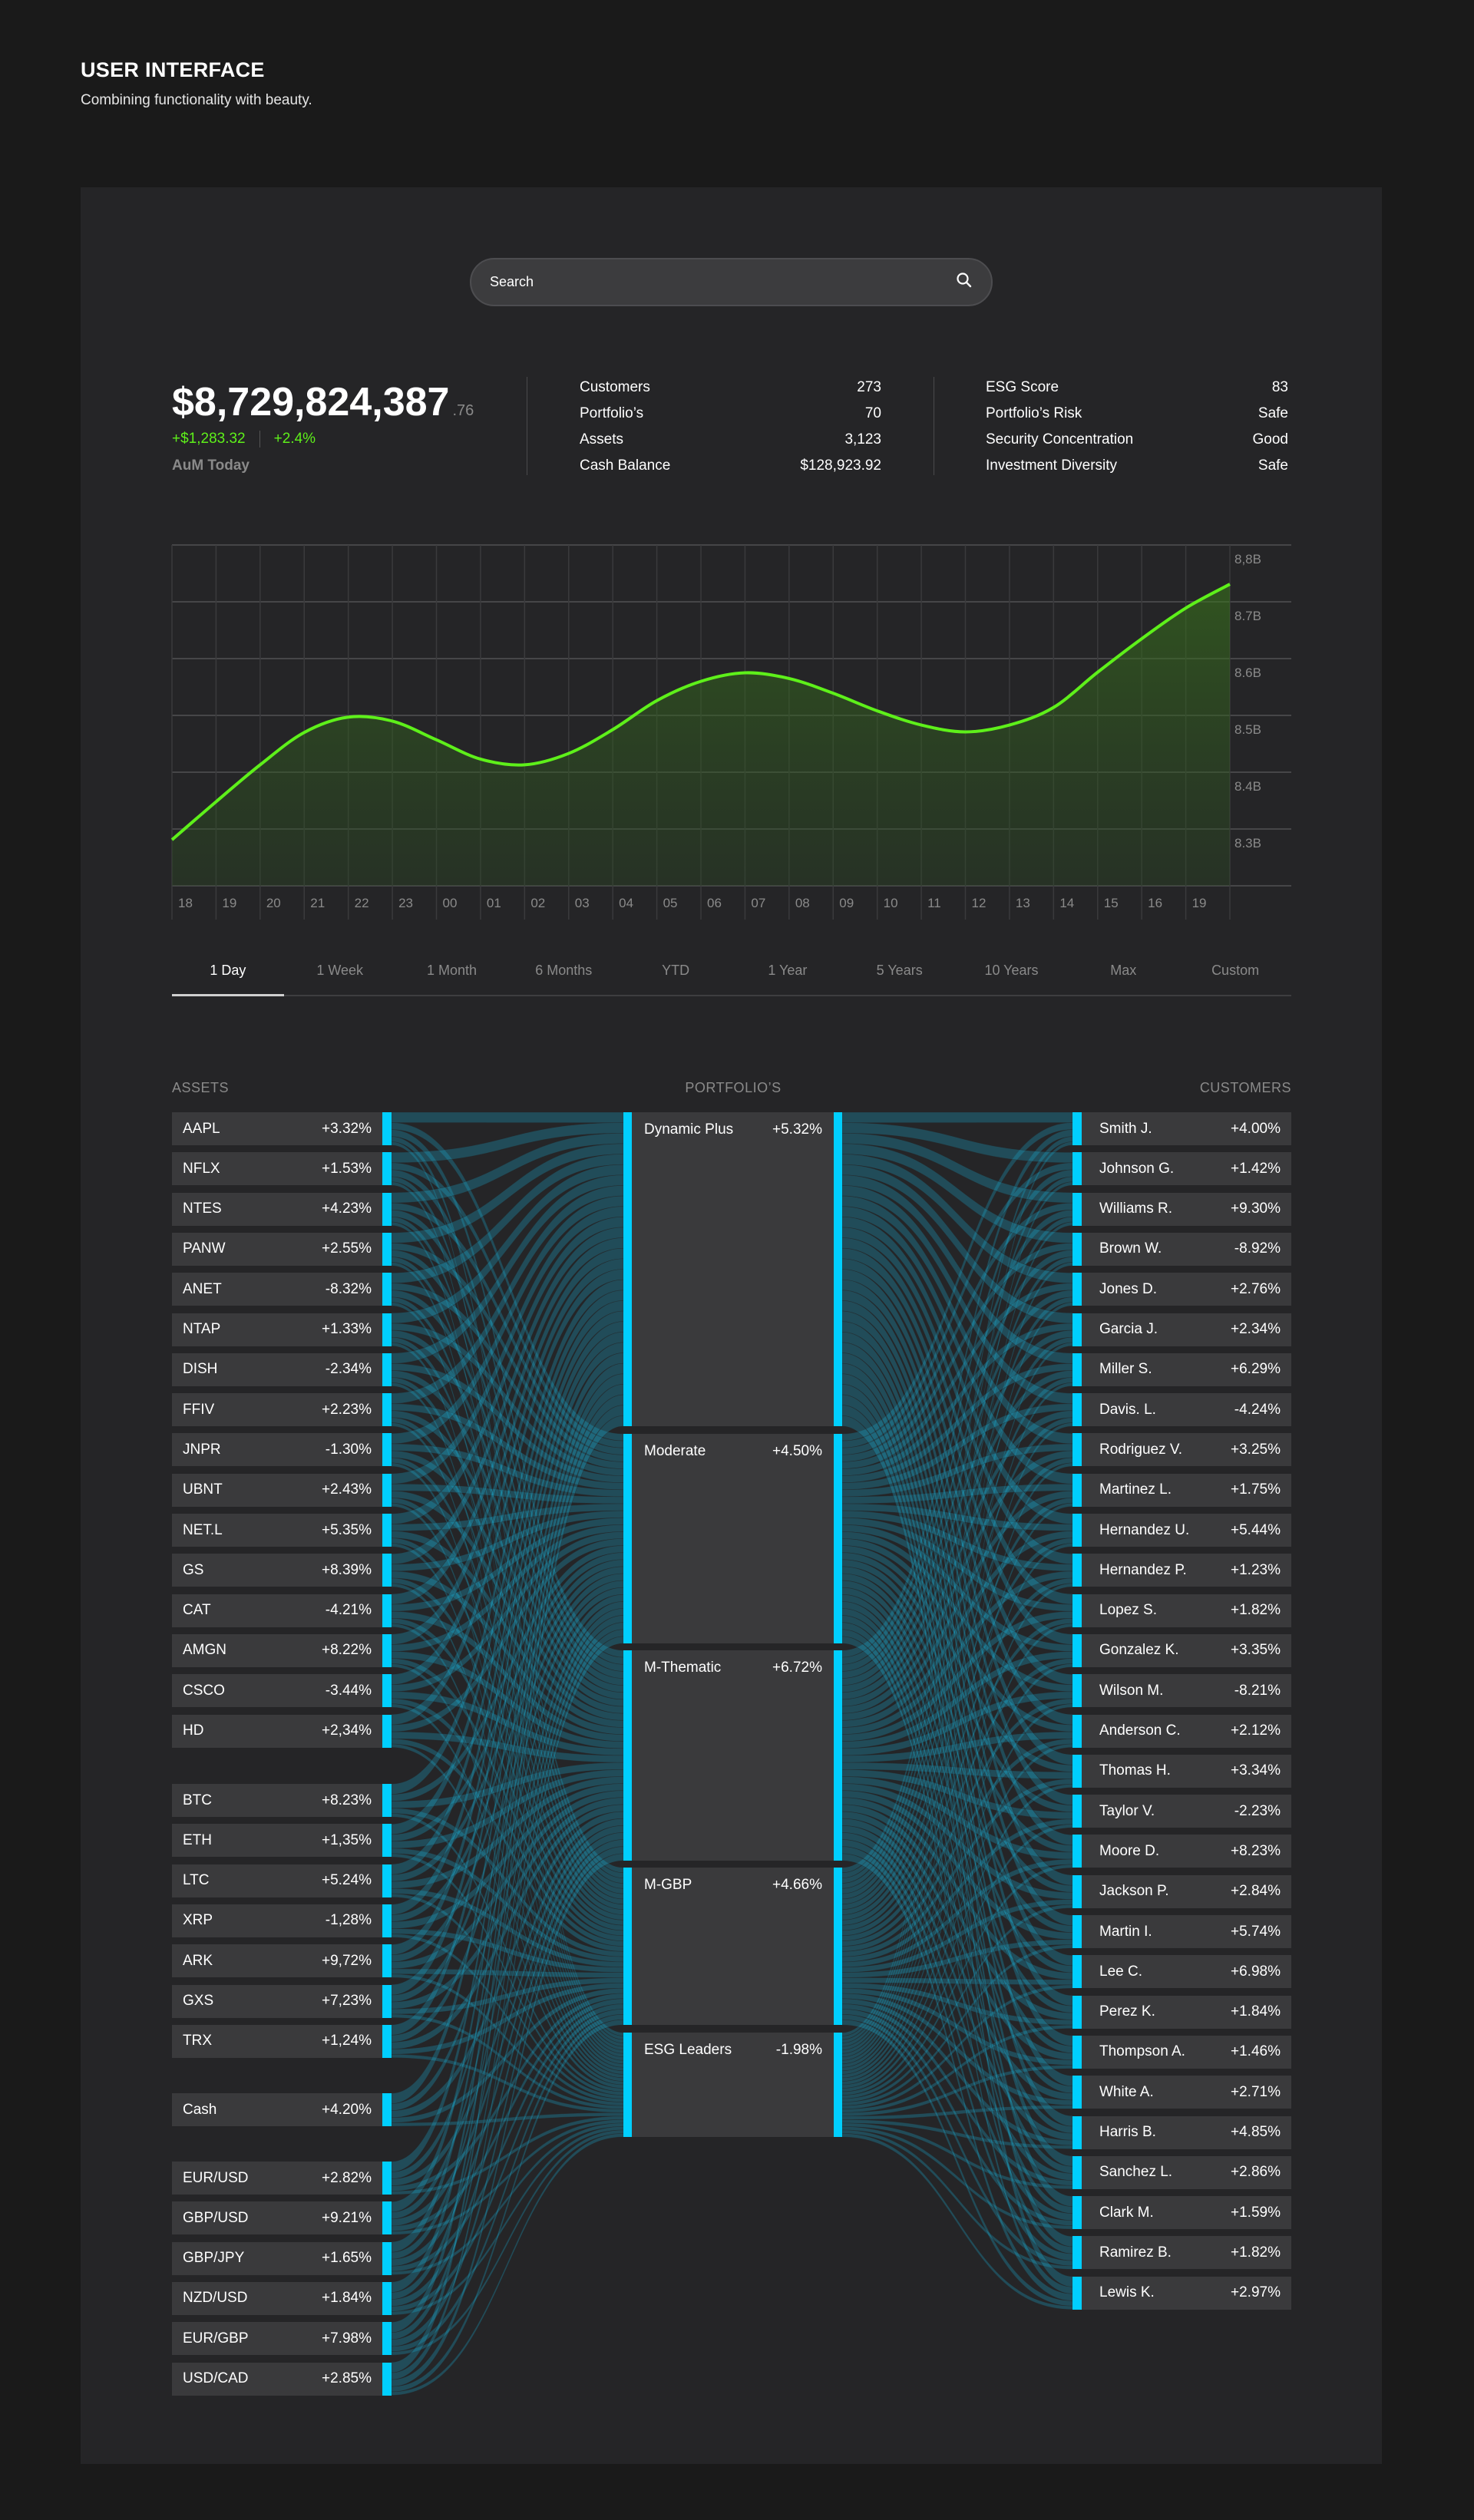 The height and width of the screenshot is (2520, 1474). Describe the element at coordinates (1181, 1169) in the screenshot. I see `customer-row: Johnson G. +1.42%` at that location.